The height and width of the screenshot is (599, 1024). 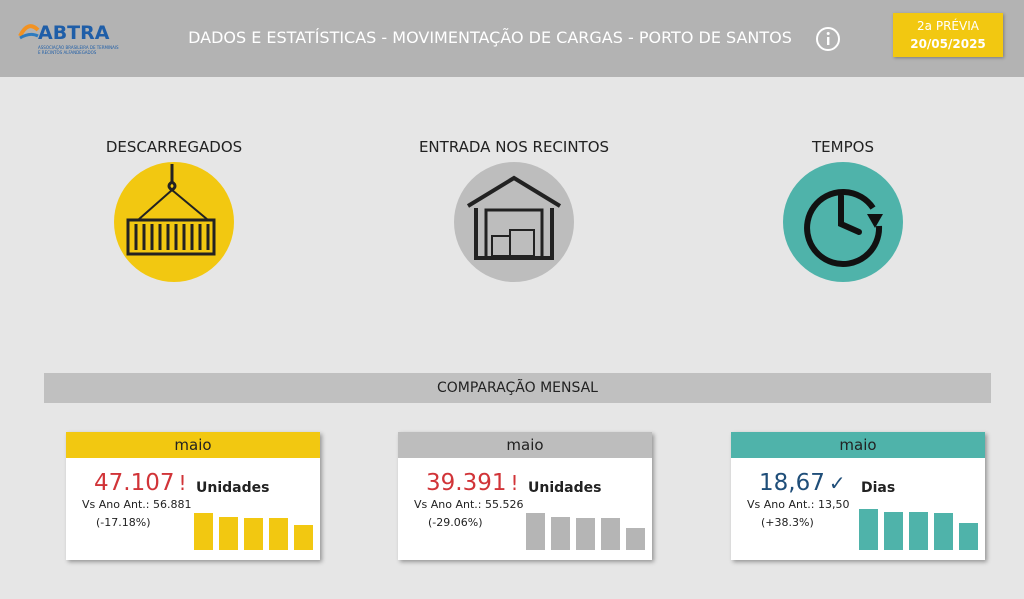 I want to click on card-value-row: 47.107!, so click(x=140, y=483).